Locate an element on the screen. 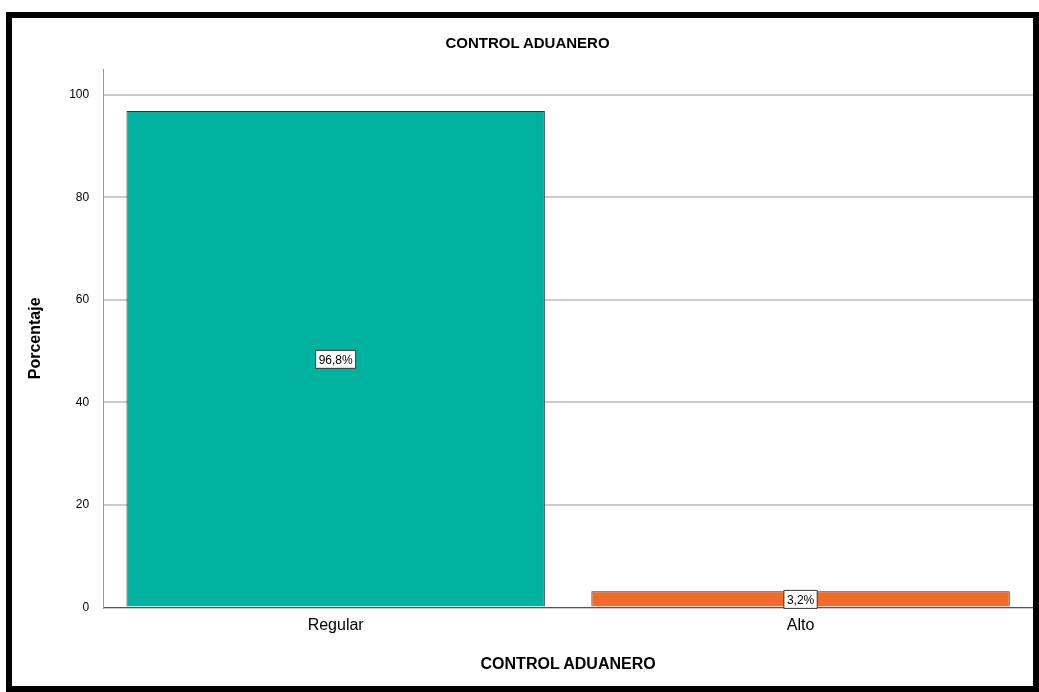 The image size is (1039, 692). y-tick-label: 20 is located at coordinates (82, 504).